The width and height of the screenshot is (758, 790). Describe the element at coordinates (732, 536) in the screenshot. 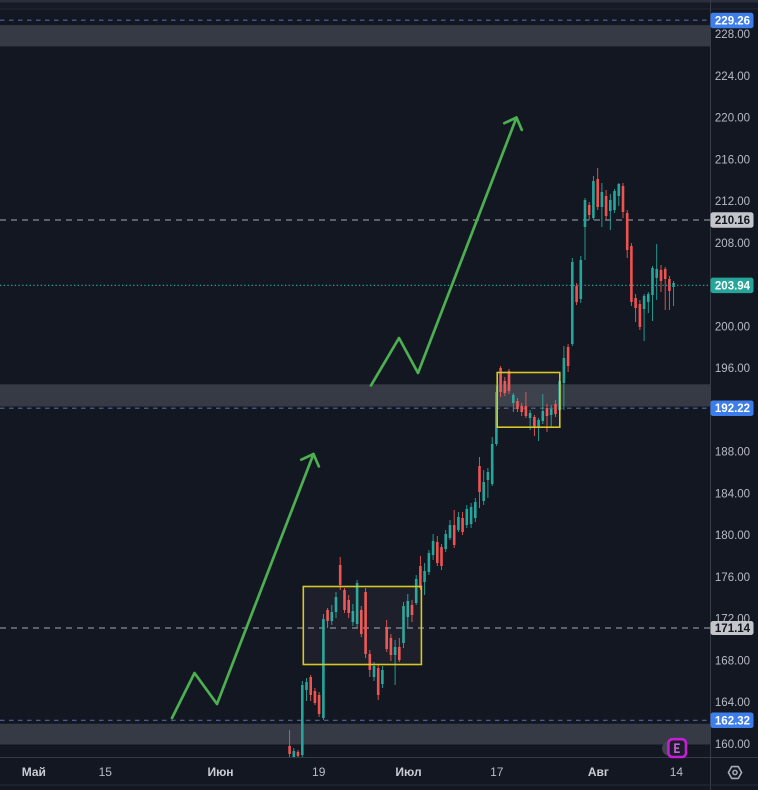

I see `svg-text: 180.00` at that location.